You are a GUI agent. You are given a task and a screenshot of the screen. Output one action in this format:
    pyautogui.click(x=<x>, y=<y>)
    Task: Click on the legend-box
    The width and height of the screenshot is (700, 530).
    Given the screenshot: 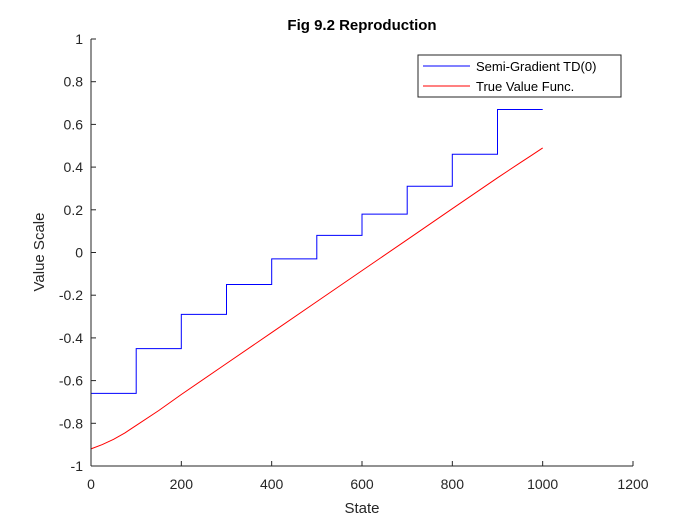 What is the action you would take?
    pyautogui.click(x=519, y=76)
    